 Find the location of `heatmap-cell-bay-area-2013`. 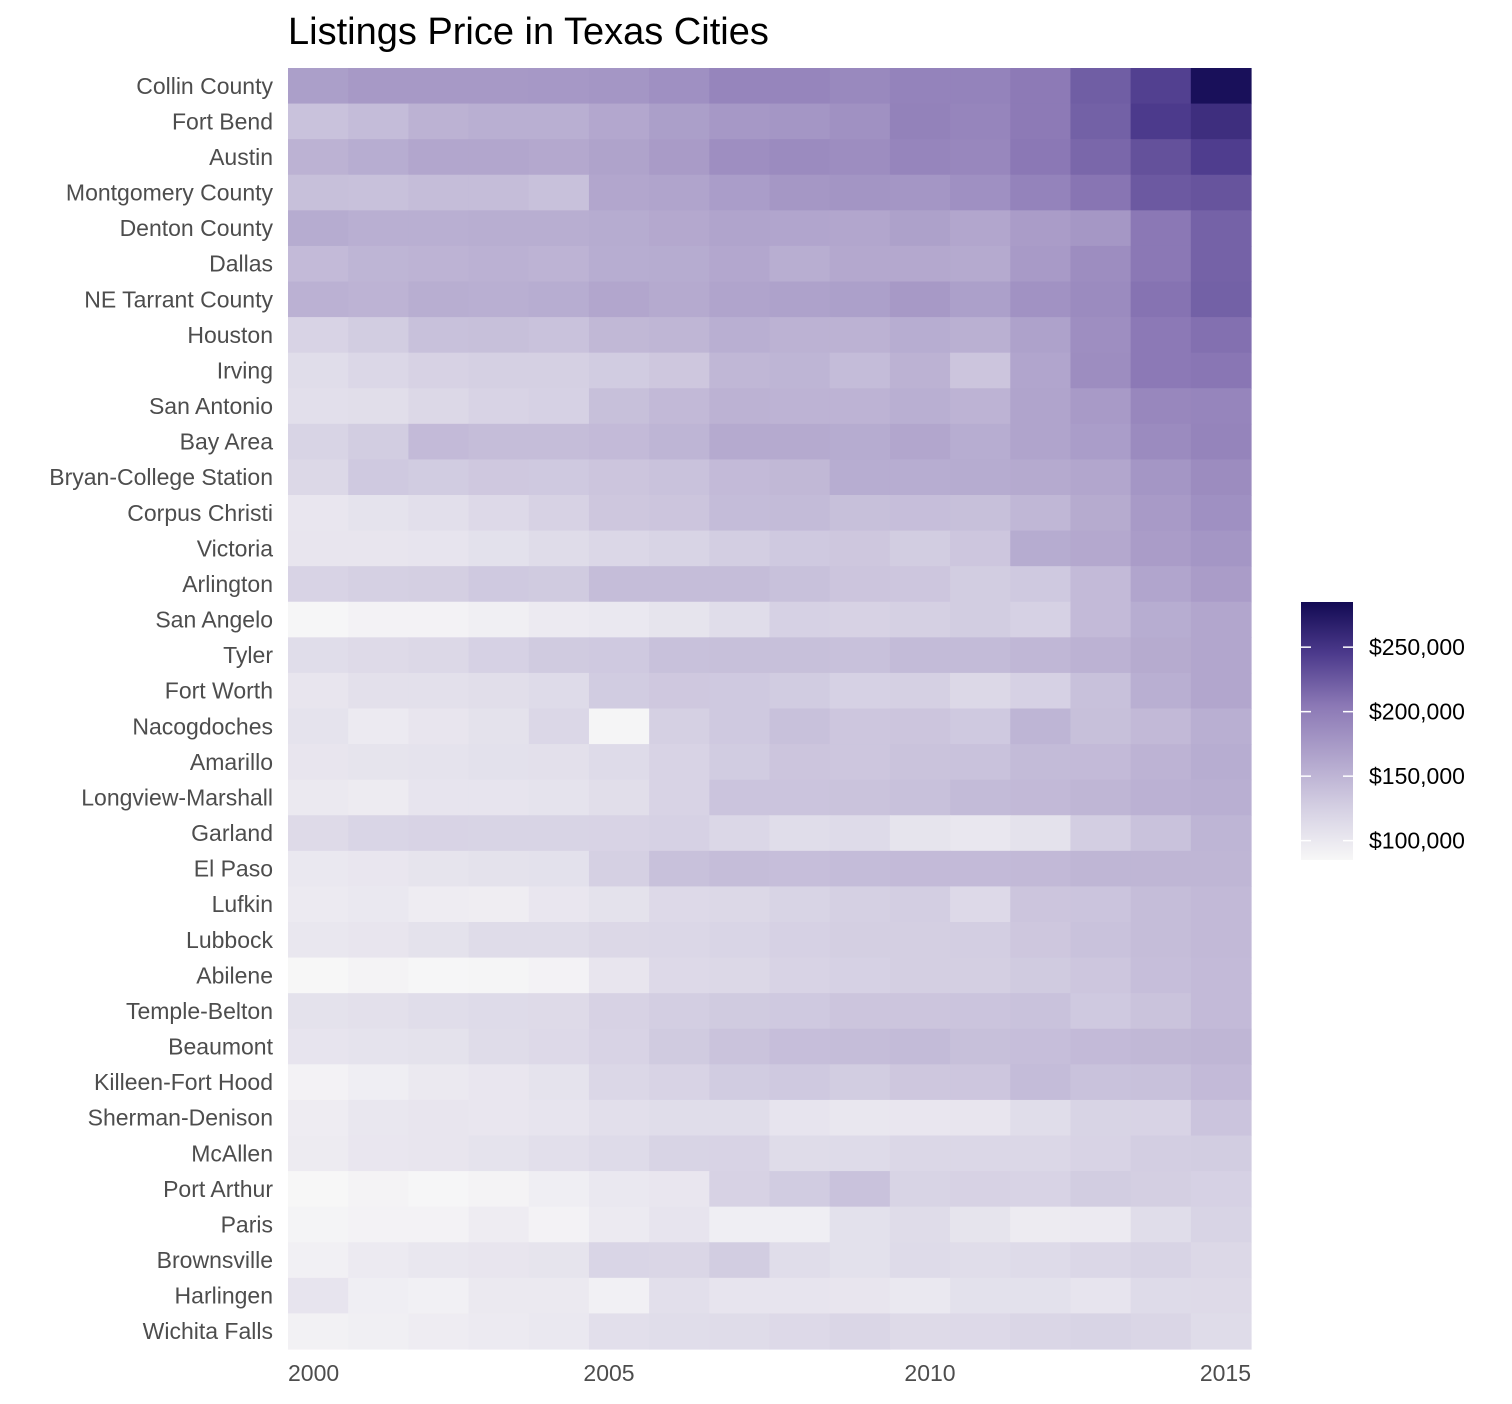

heatmap-cell-bay-area-2013 is located at coordinates (1101, 442).